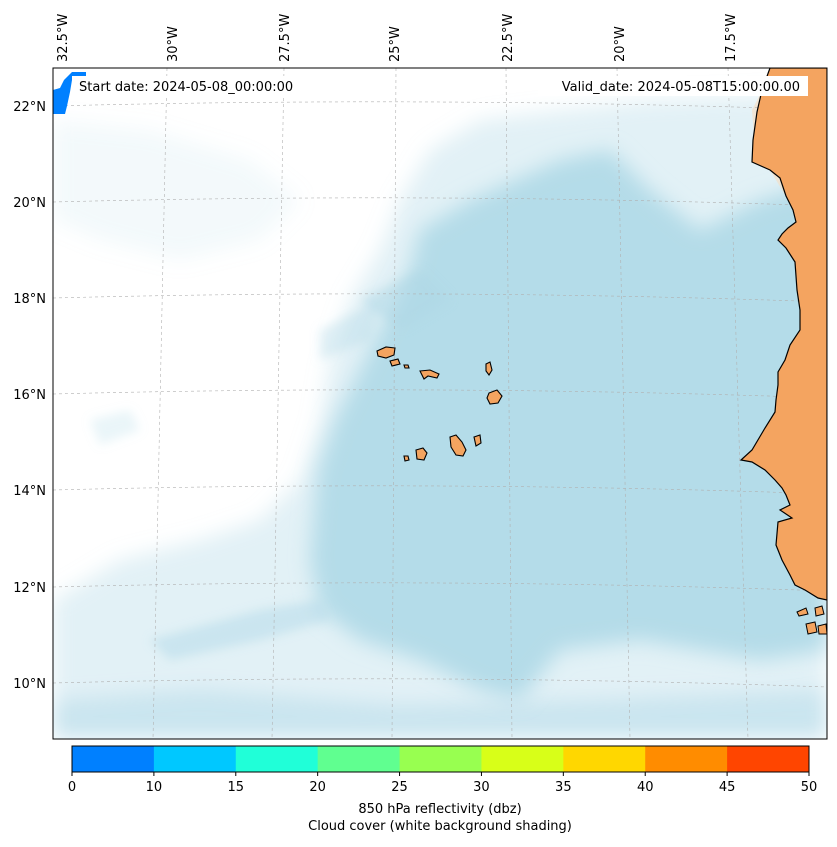  What do you see at coordinates (620, 44) in the screenshot?
I see `lon-label-20w: 20°W` at bounding box center [620, 44].